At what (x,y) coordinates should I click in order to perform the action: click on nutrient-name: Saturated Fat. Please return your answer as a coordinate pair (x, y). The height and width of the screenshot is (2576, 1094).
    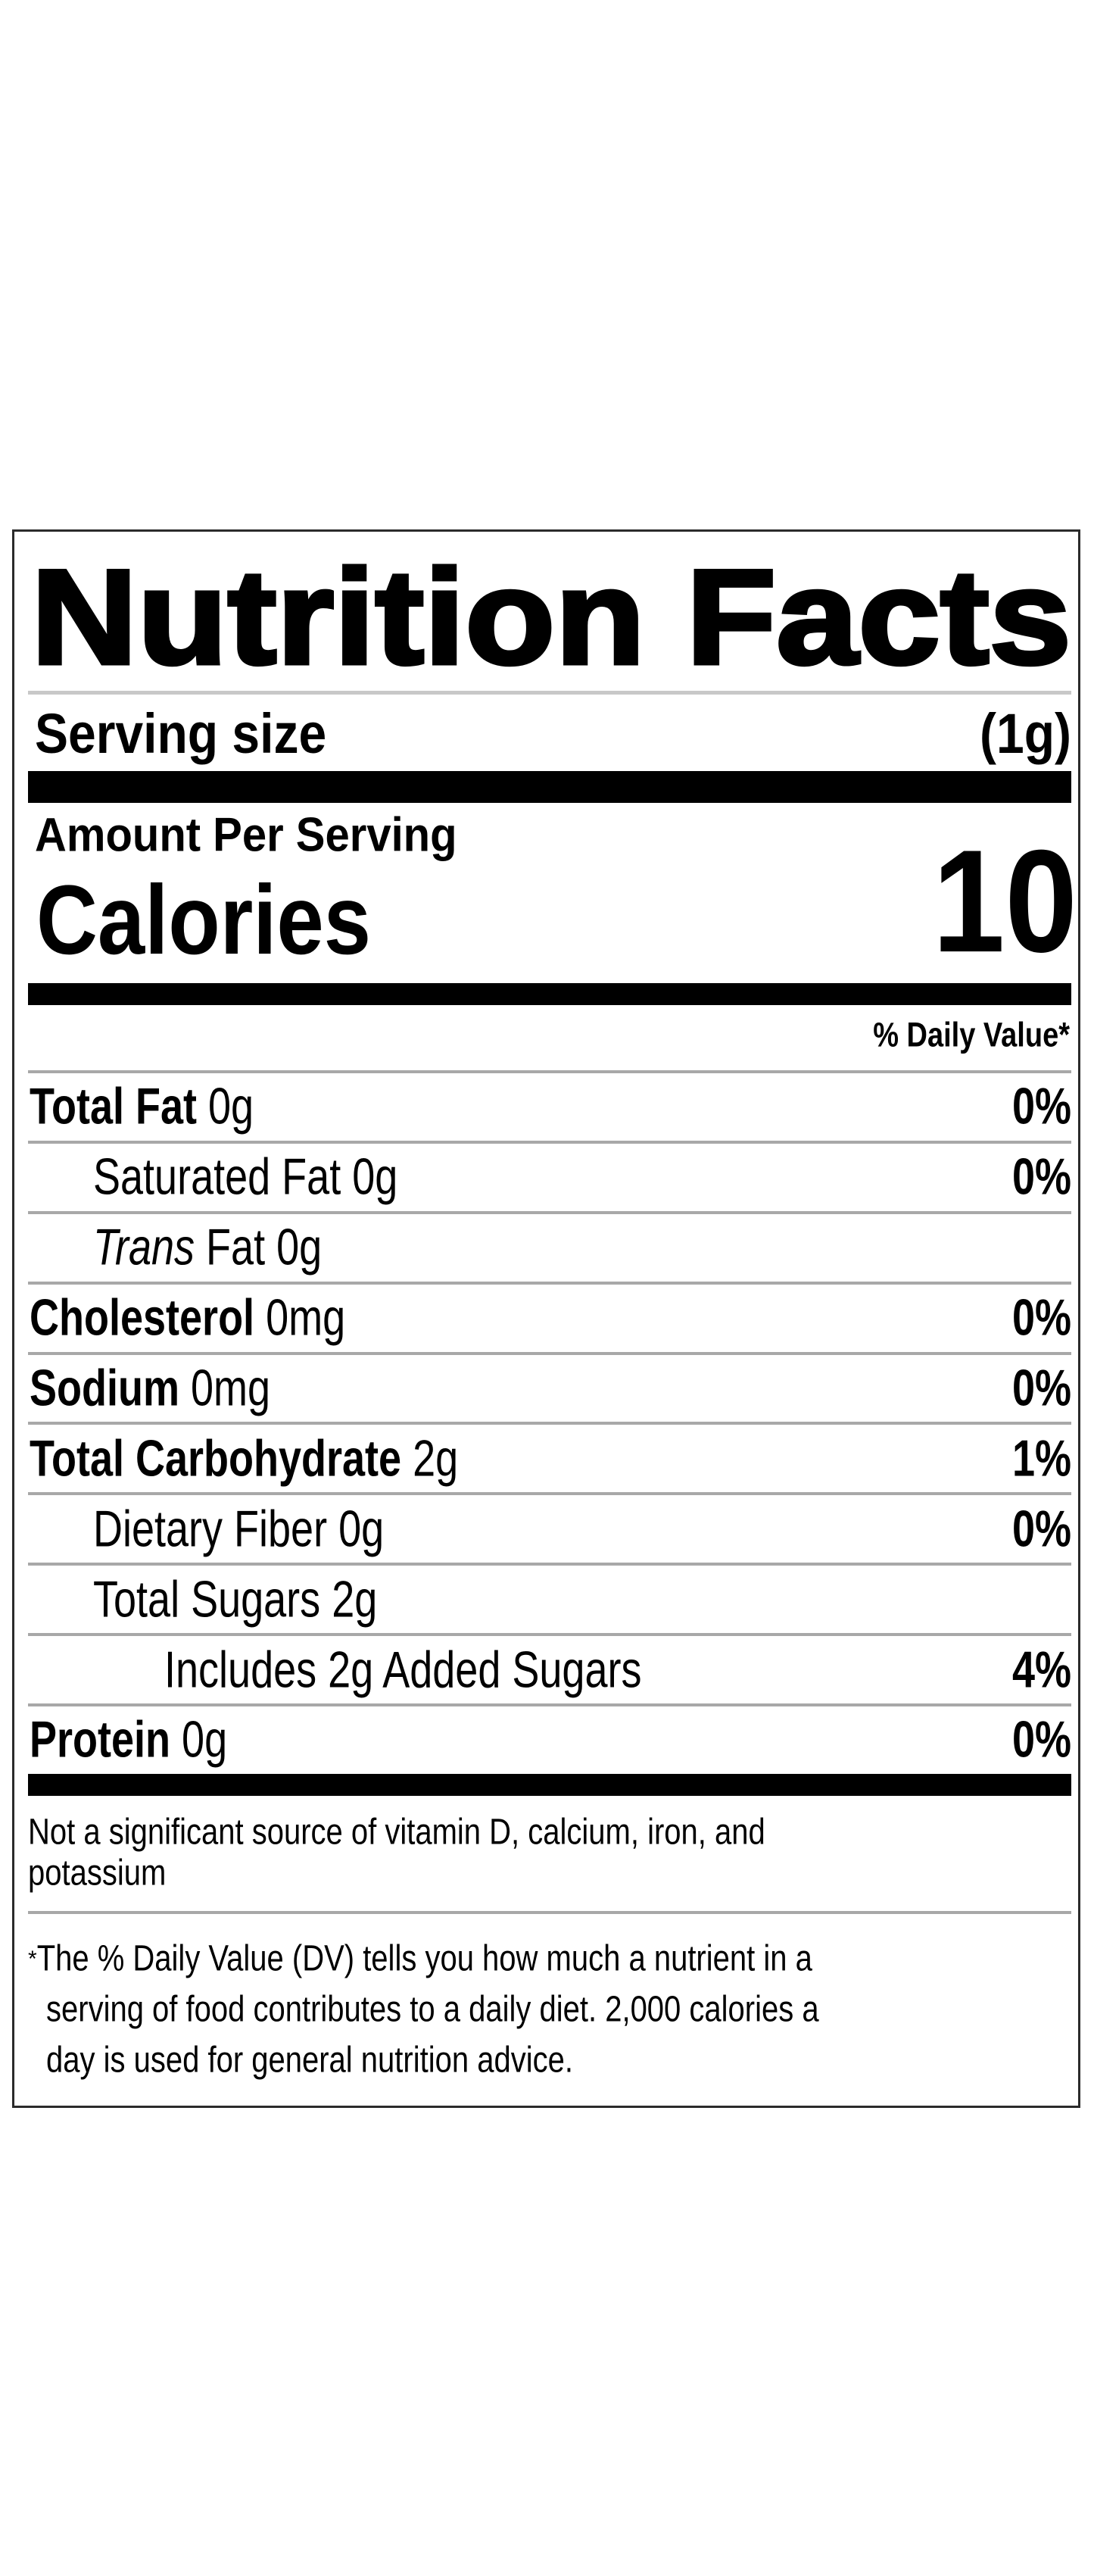
    Looking at the image, I should click on (217, 1177).